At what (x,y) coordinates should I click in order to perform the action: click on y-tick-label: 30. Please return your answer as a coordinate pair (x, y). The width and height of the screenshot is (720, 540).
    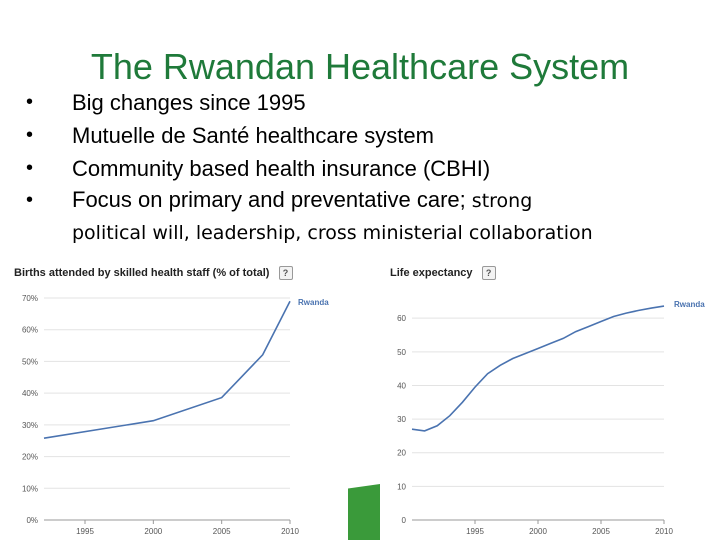
    Looking at the image, I should click on (401, 419).